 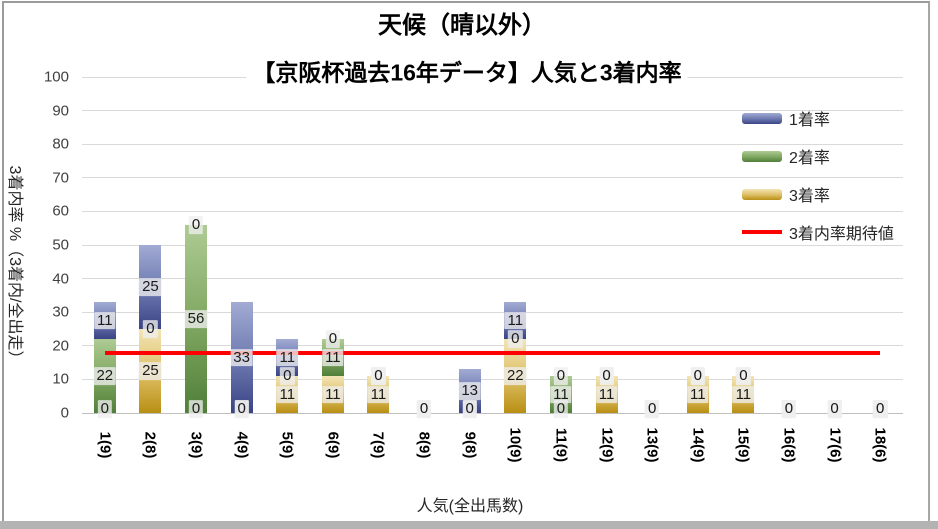 I want to click on legend-item: 2着率, so click(x=818, y=156).